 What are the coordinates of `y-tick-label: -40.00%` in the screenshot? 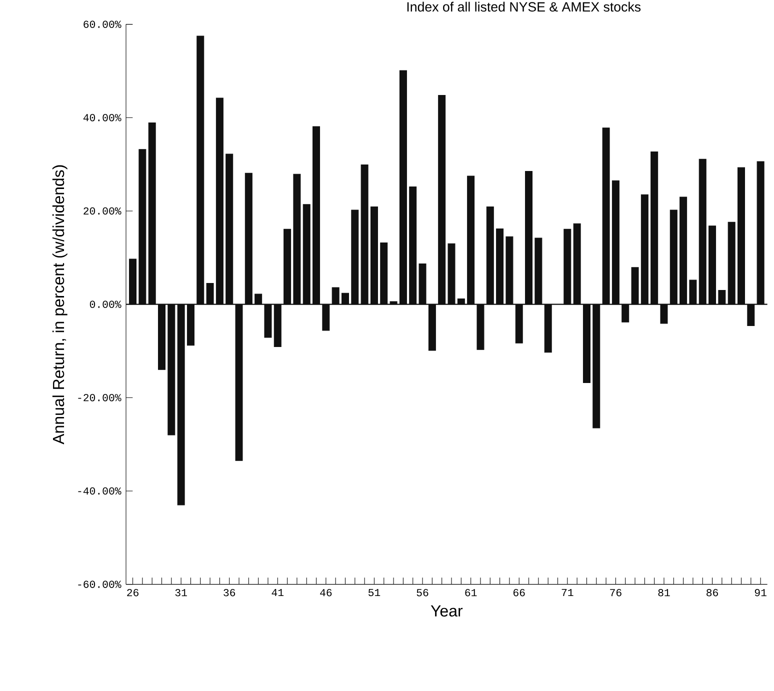 It's located at (100, 491).